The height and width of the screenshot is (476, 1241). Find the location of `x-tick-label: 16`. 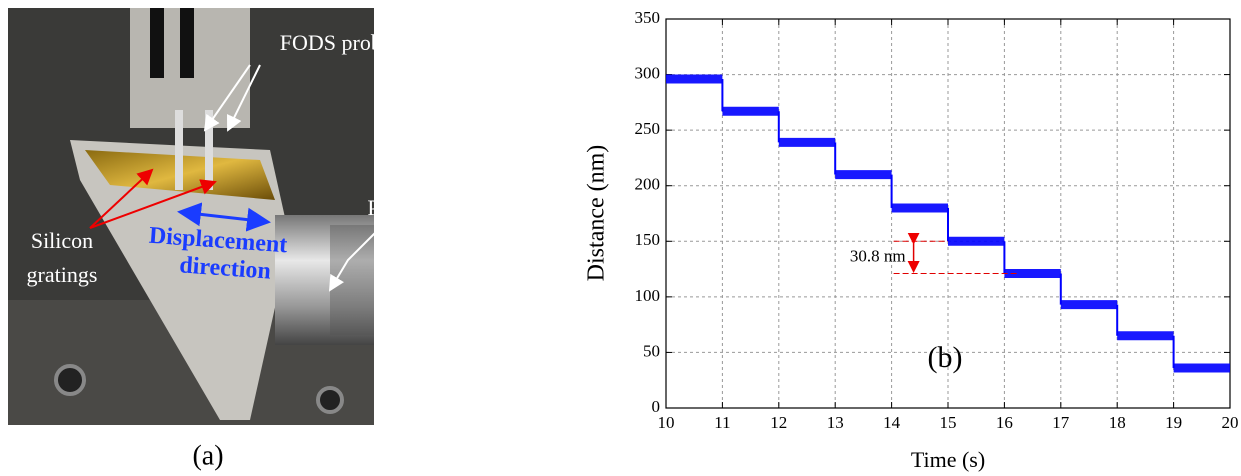

x-tick-label: 16 is located at coordinates (1004, 422).